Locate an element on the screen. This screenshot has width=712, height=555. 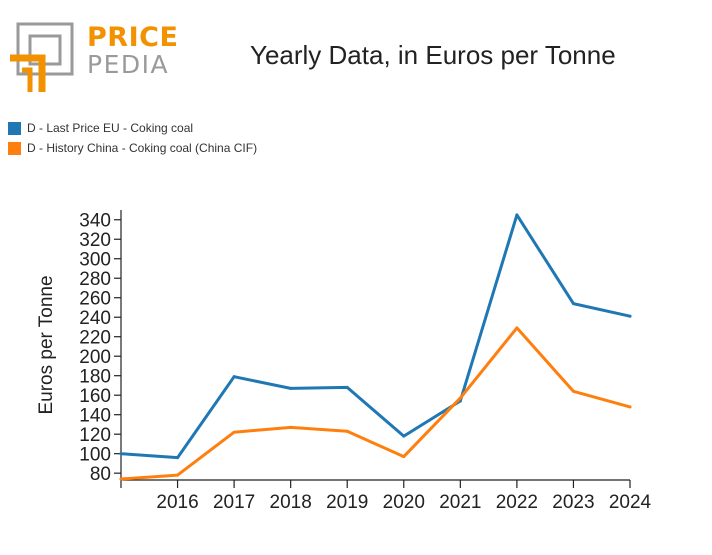
x-tick-label: 2020 is located at coordinates (404, 502).